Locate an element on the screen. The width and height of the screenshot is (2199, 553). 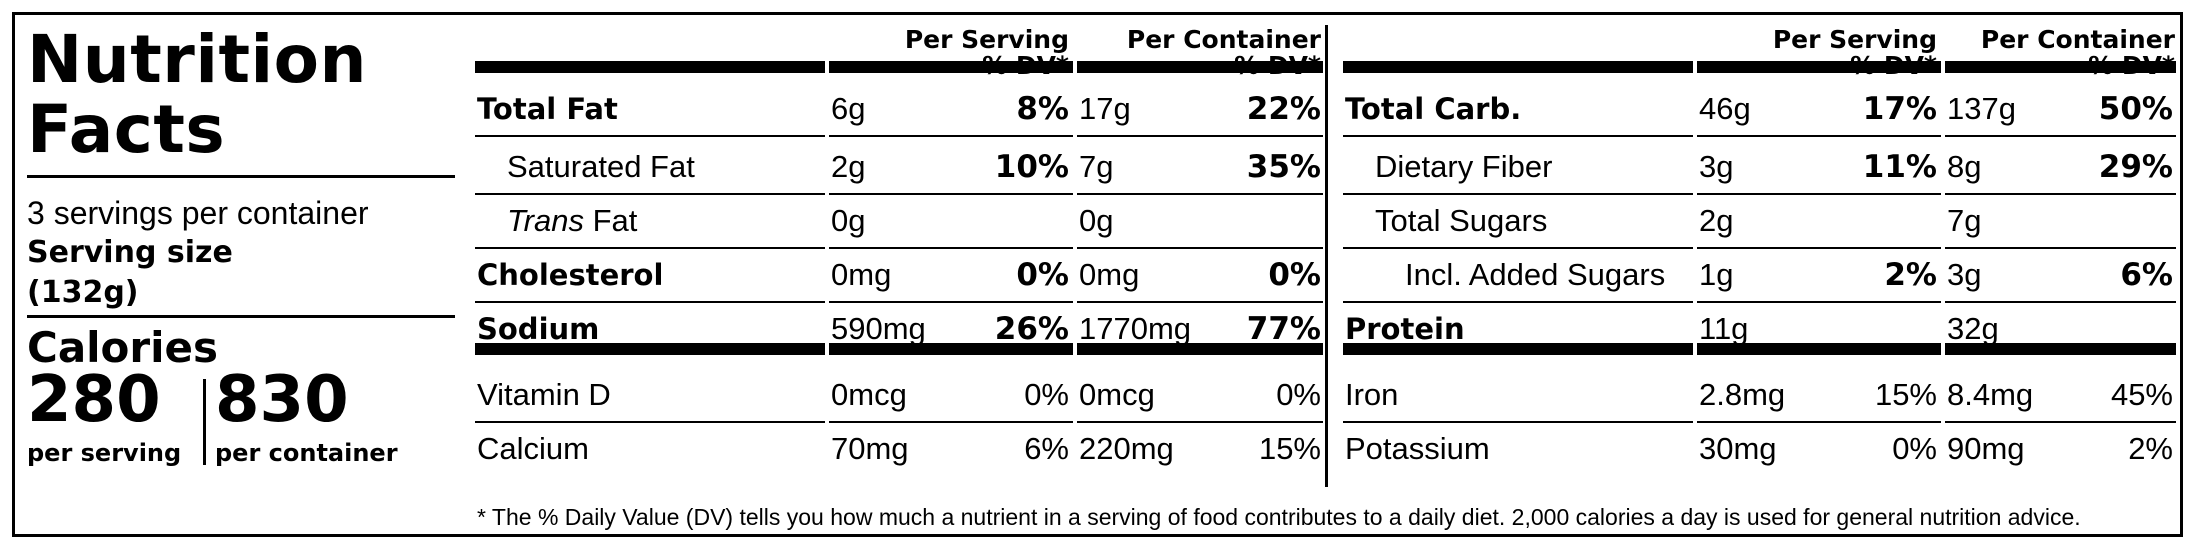
serving-amount: 0mg is located at coordinates (861, 274).